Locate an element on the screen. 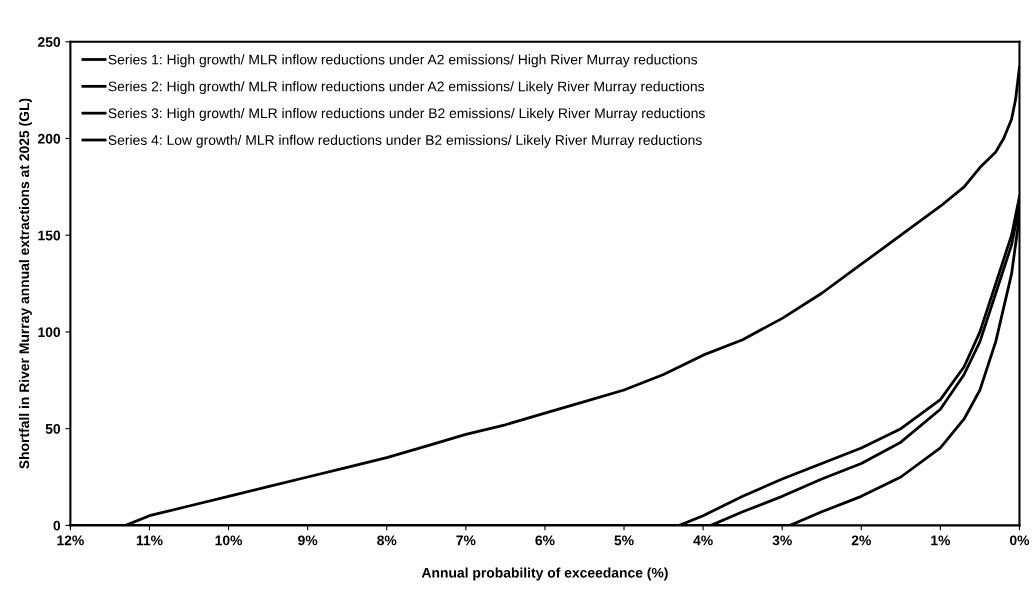 Image resolution: width=1035 pixels, height=597 pixels. y-tick-label: 250 is located at coordinates (49, 42).